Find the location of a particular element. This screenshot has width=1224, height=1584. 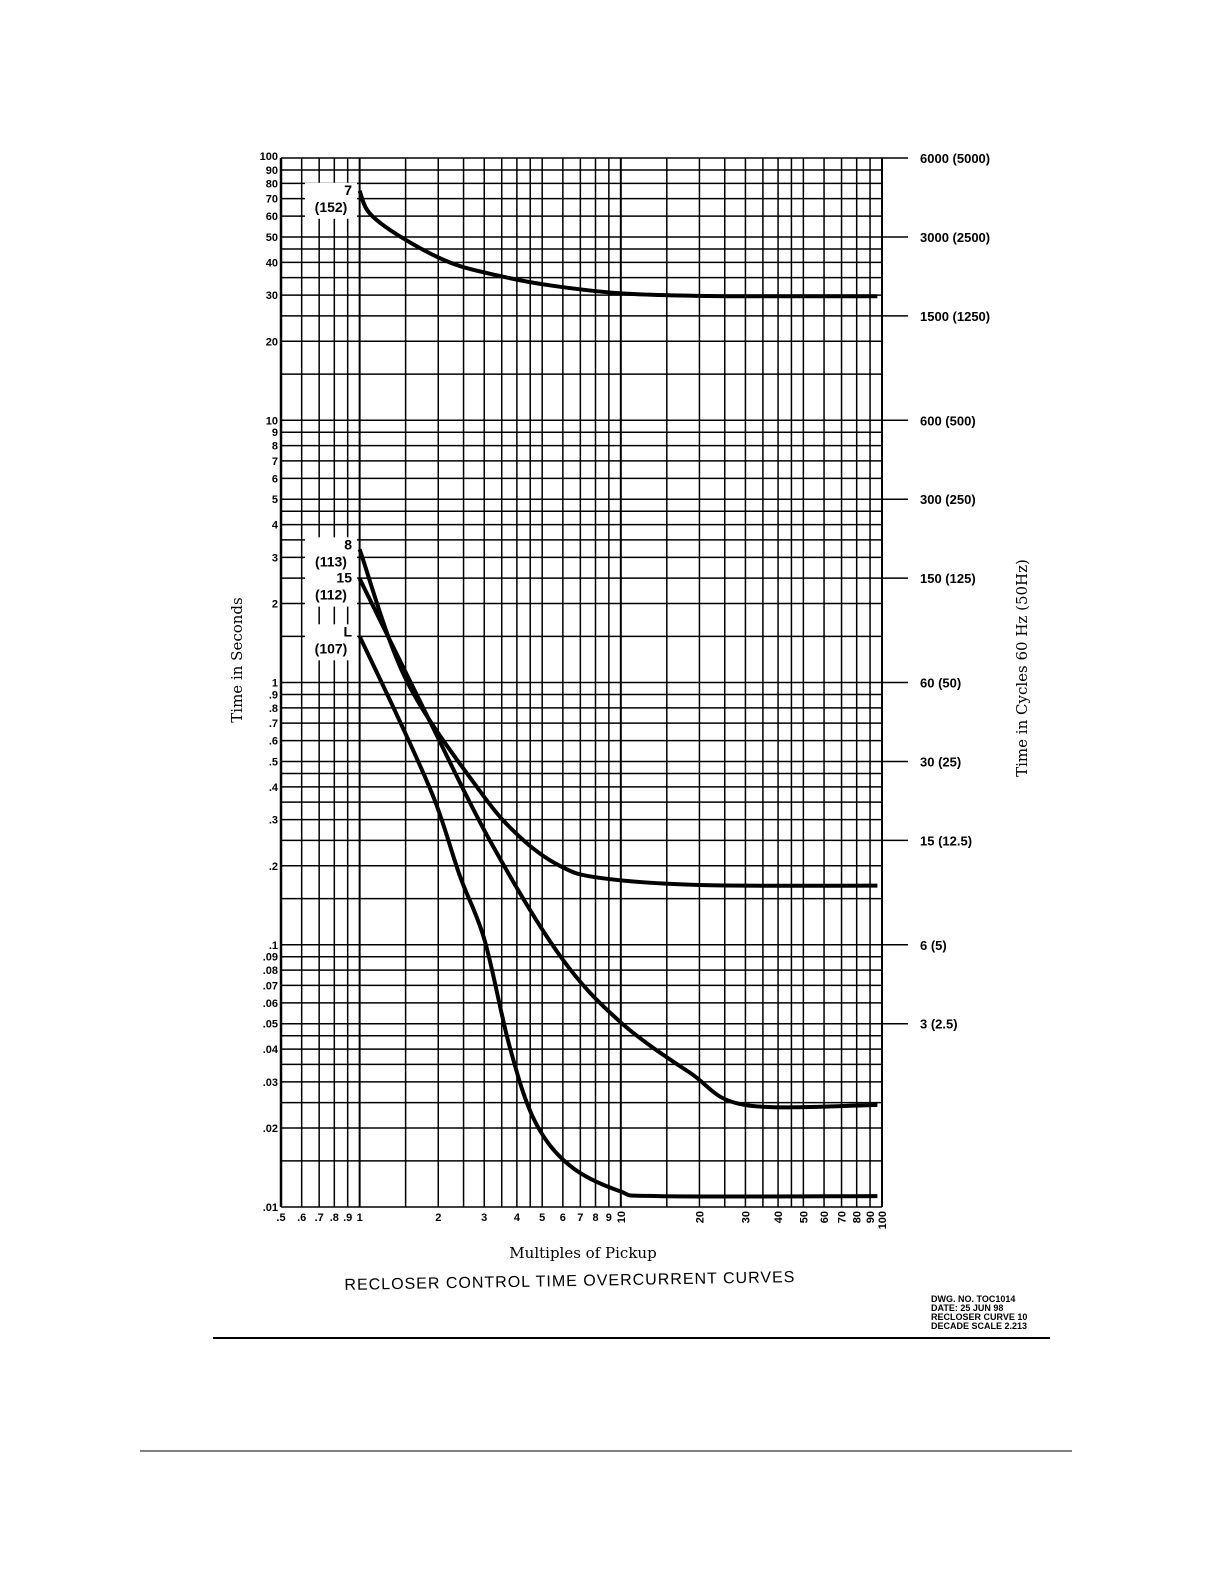

x-tick-label: 100 is located at coordinates (883, 1220).